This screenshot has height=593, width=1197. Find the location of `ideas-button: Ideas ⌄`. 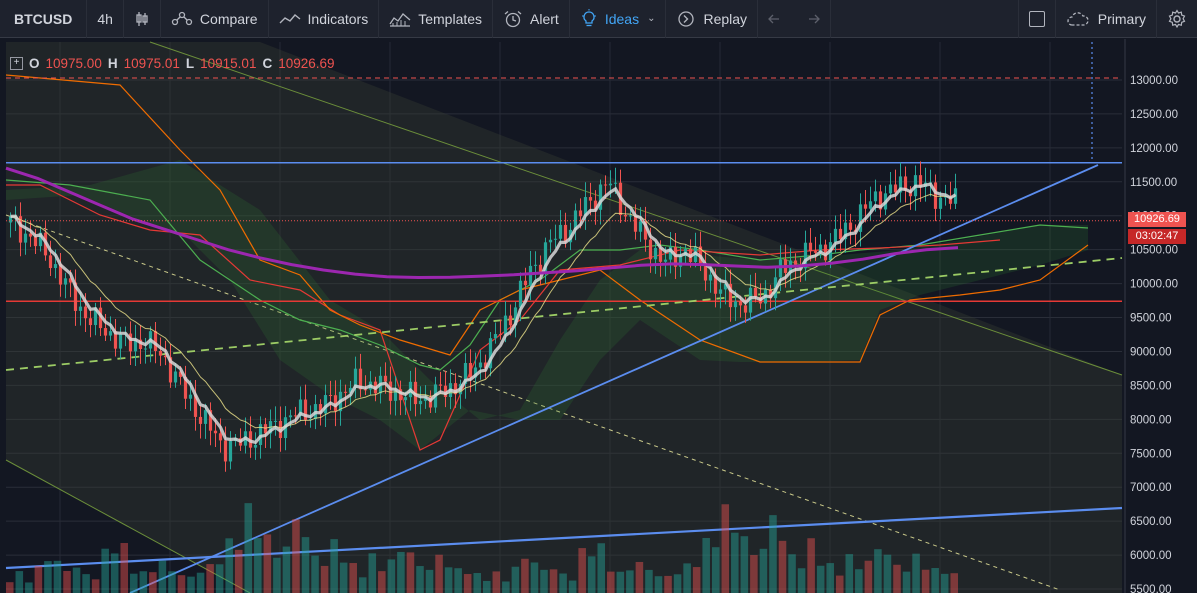

ideas-button: Ideas ⌄ is located at coordinates (618, 19).